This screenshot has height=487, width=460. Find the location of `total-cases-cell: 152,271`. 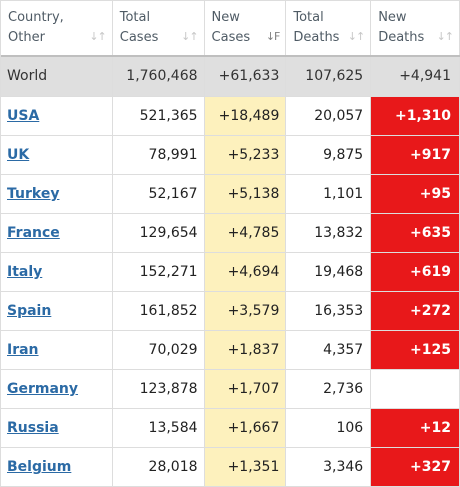

total-cases-cell: 152,271 is located at coordinates (159, 272).